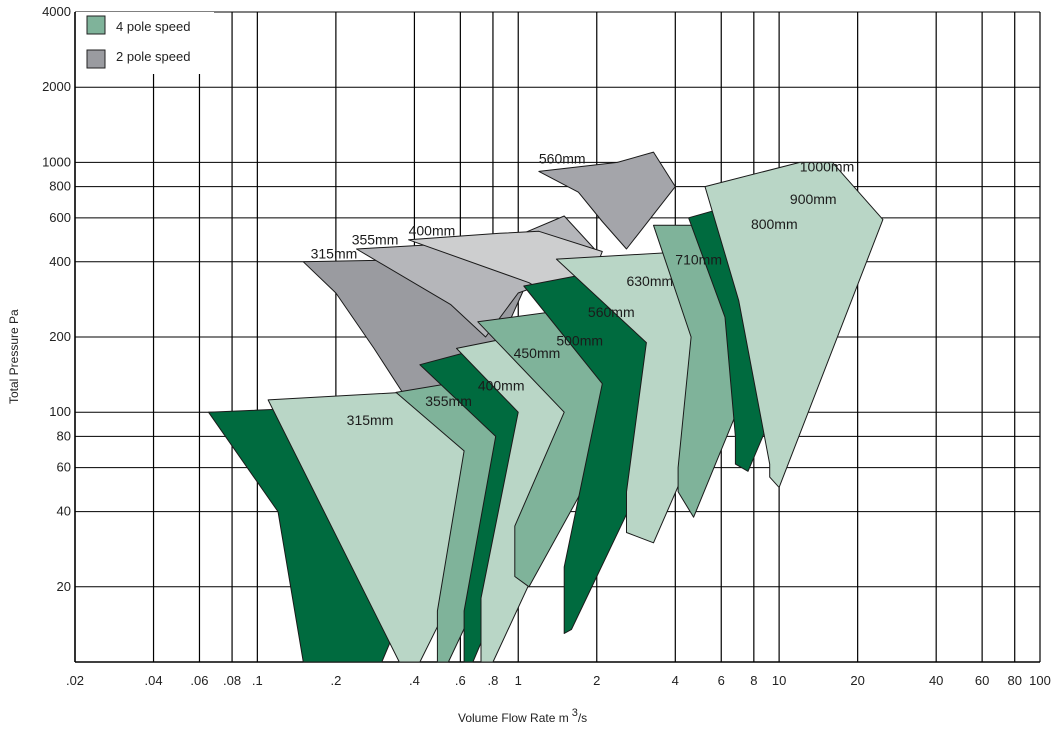 The width and height of the screenshot is (1059, 731). Describe the element at coordinates (60, 217) in the screenshot. I see `y-tick-label-600: 600` at that location.